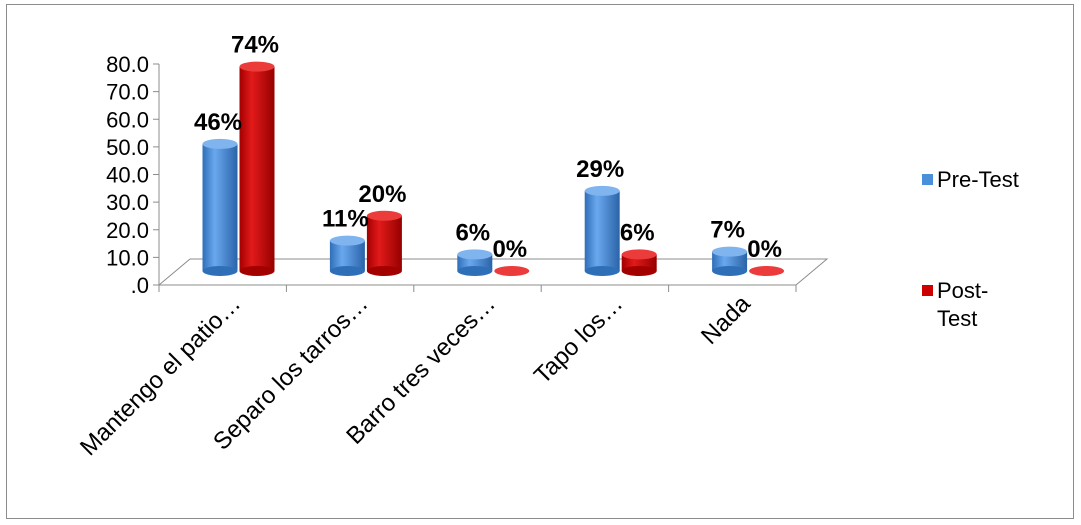 Image resolution: width=1081 pixels, height=525 pixels. I want to click on data-label: 29%, so click(600, 169).